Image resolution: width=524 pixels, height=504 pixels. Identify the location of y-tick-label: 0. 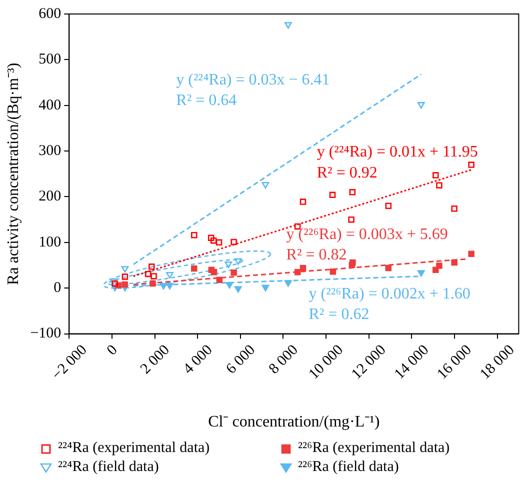
(58, 288).